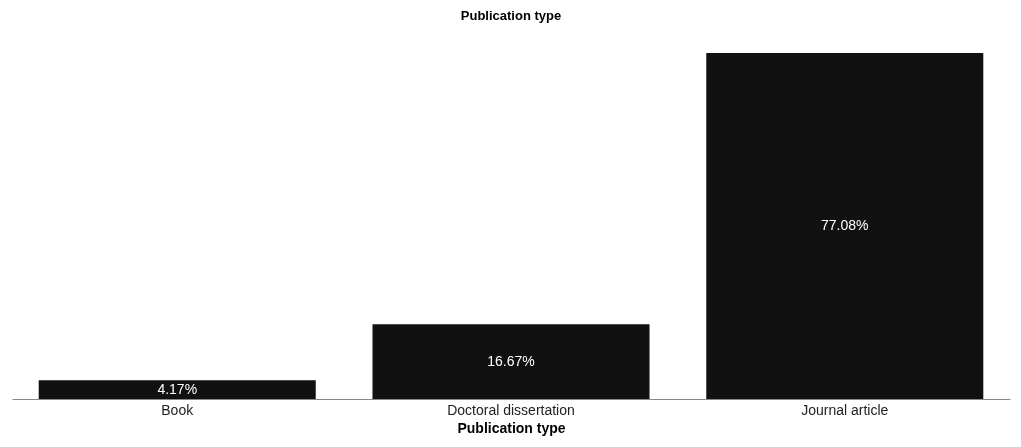 The height and width of the screenshot is (447, 1021). What do you see at coordinates (511, 360) in the screenshot?
I see `data-label: 16.67%` at bounding box center [511, 360].